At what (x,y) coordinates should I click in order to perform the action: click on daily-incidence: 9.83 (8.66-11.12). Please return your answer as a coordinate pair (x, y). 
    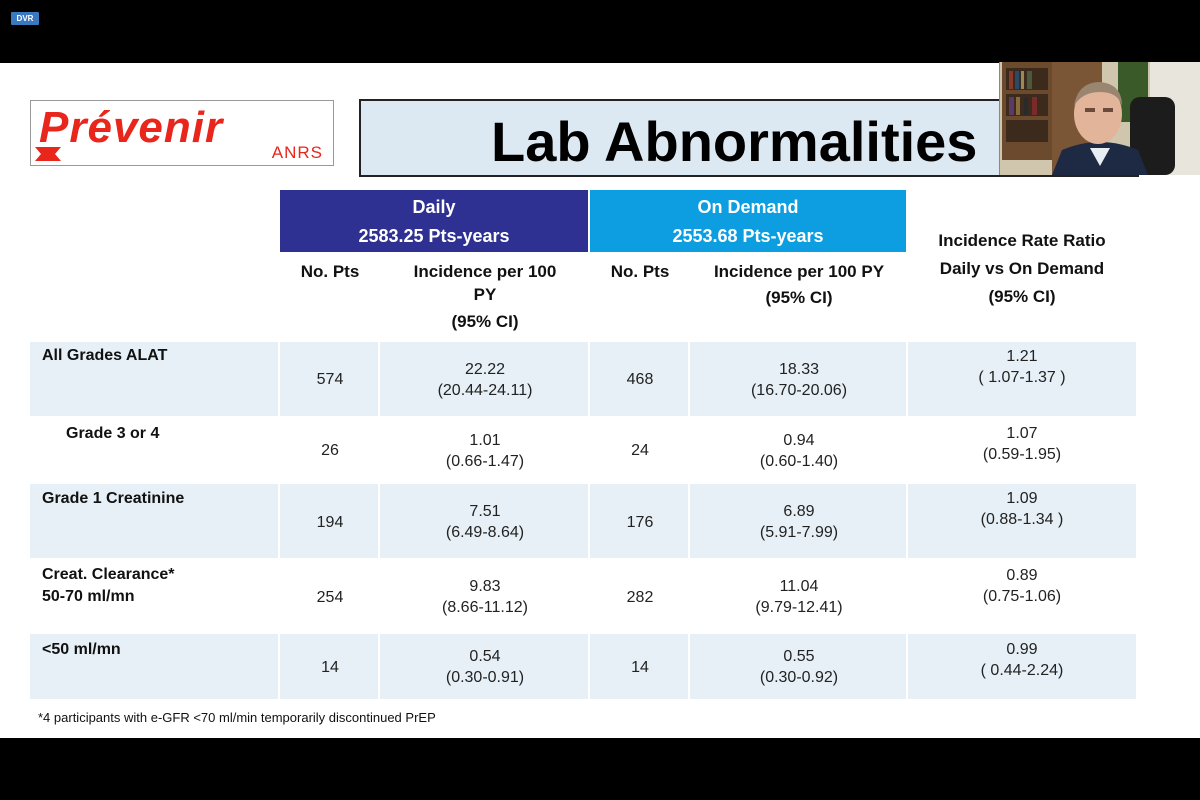
    Looking at the image, I should click on (485, 597).